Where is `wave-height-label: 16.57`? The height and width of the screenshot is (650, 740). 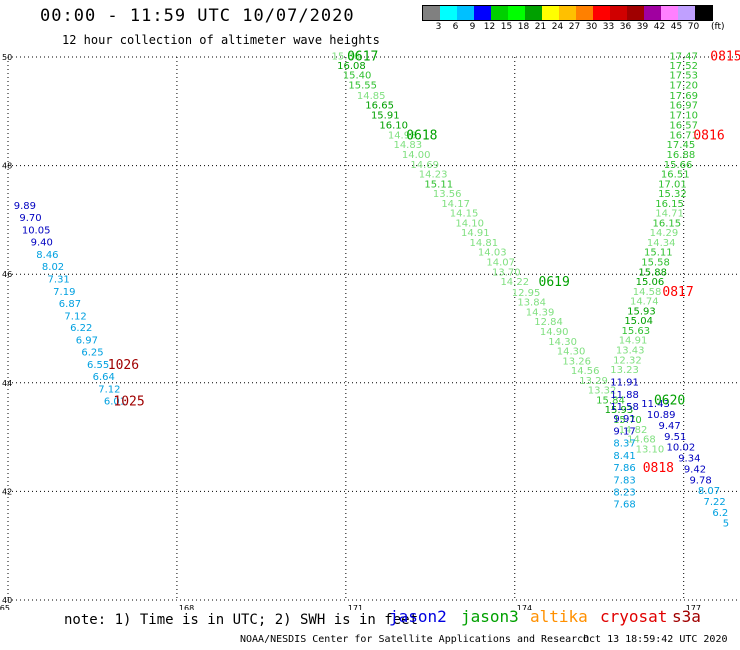 wave-height-label: 16.57 is located at coordinates (683, 126).